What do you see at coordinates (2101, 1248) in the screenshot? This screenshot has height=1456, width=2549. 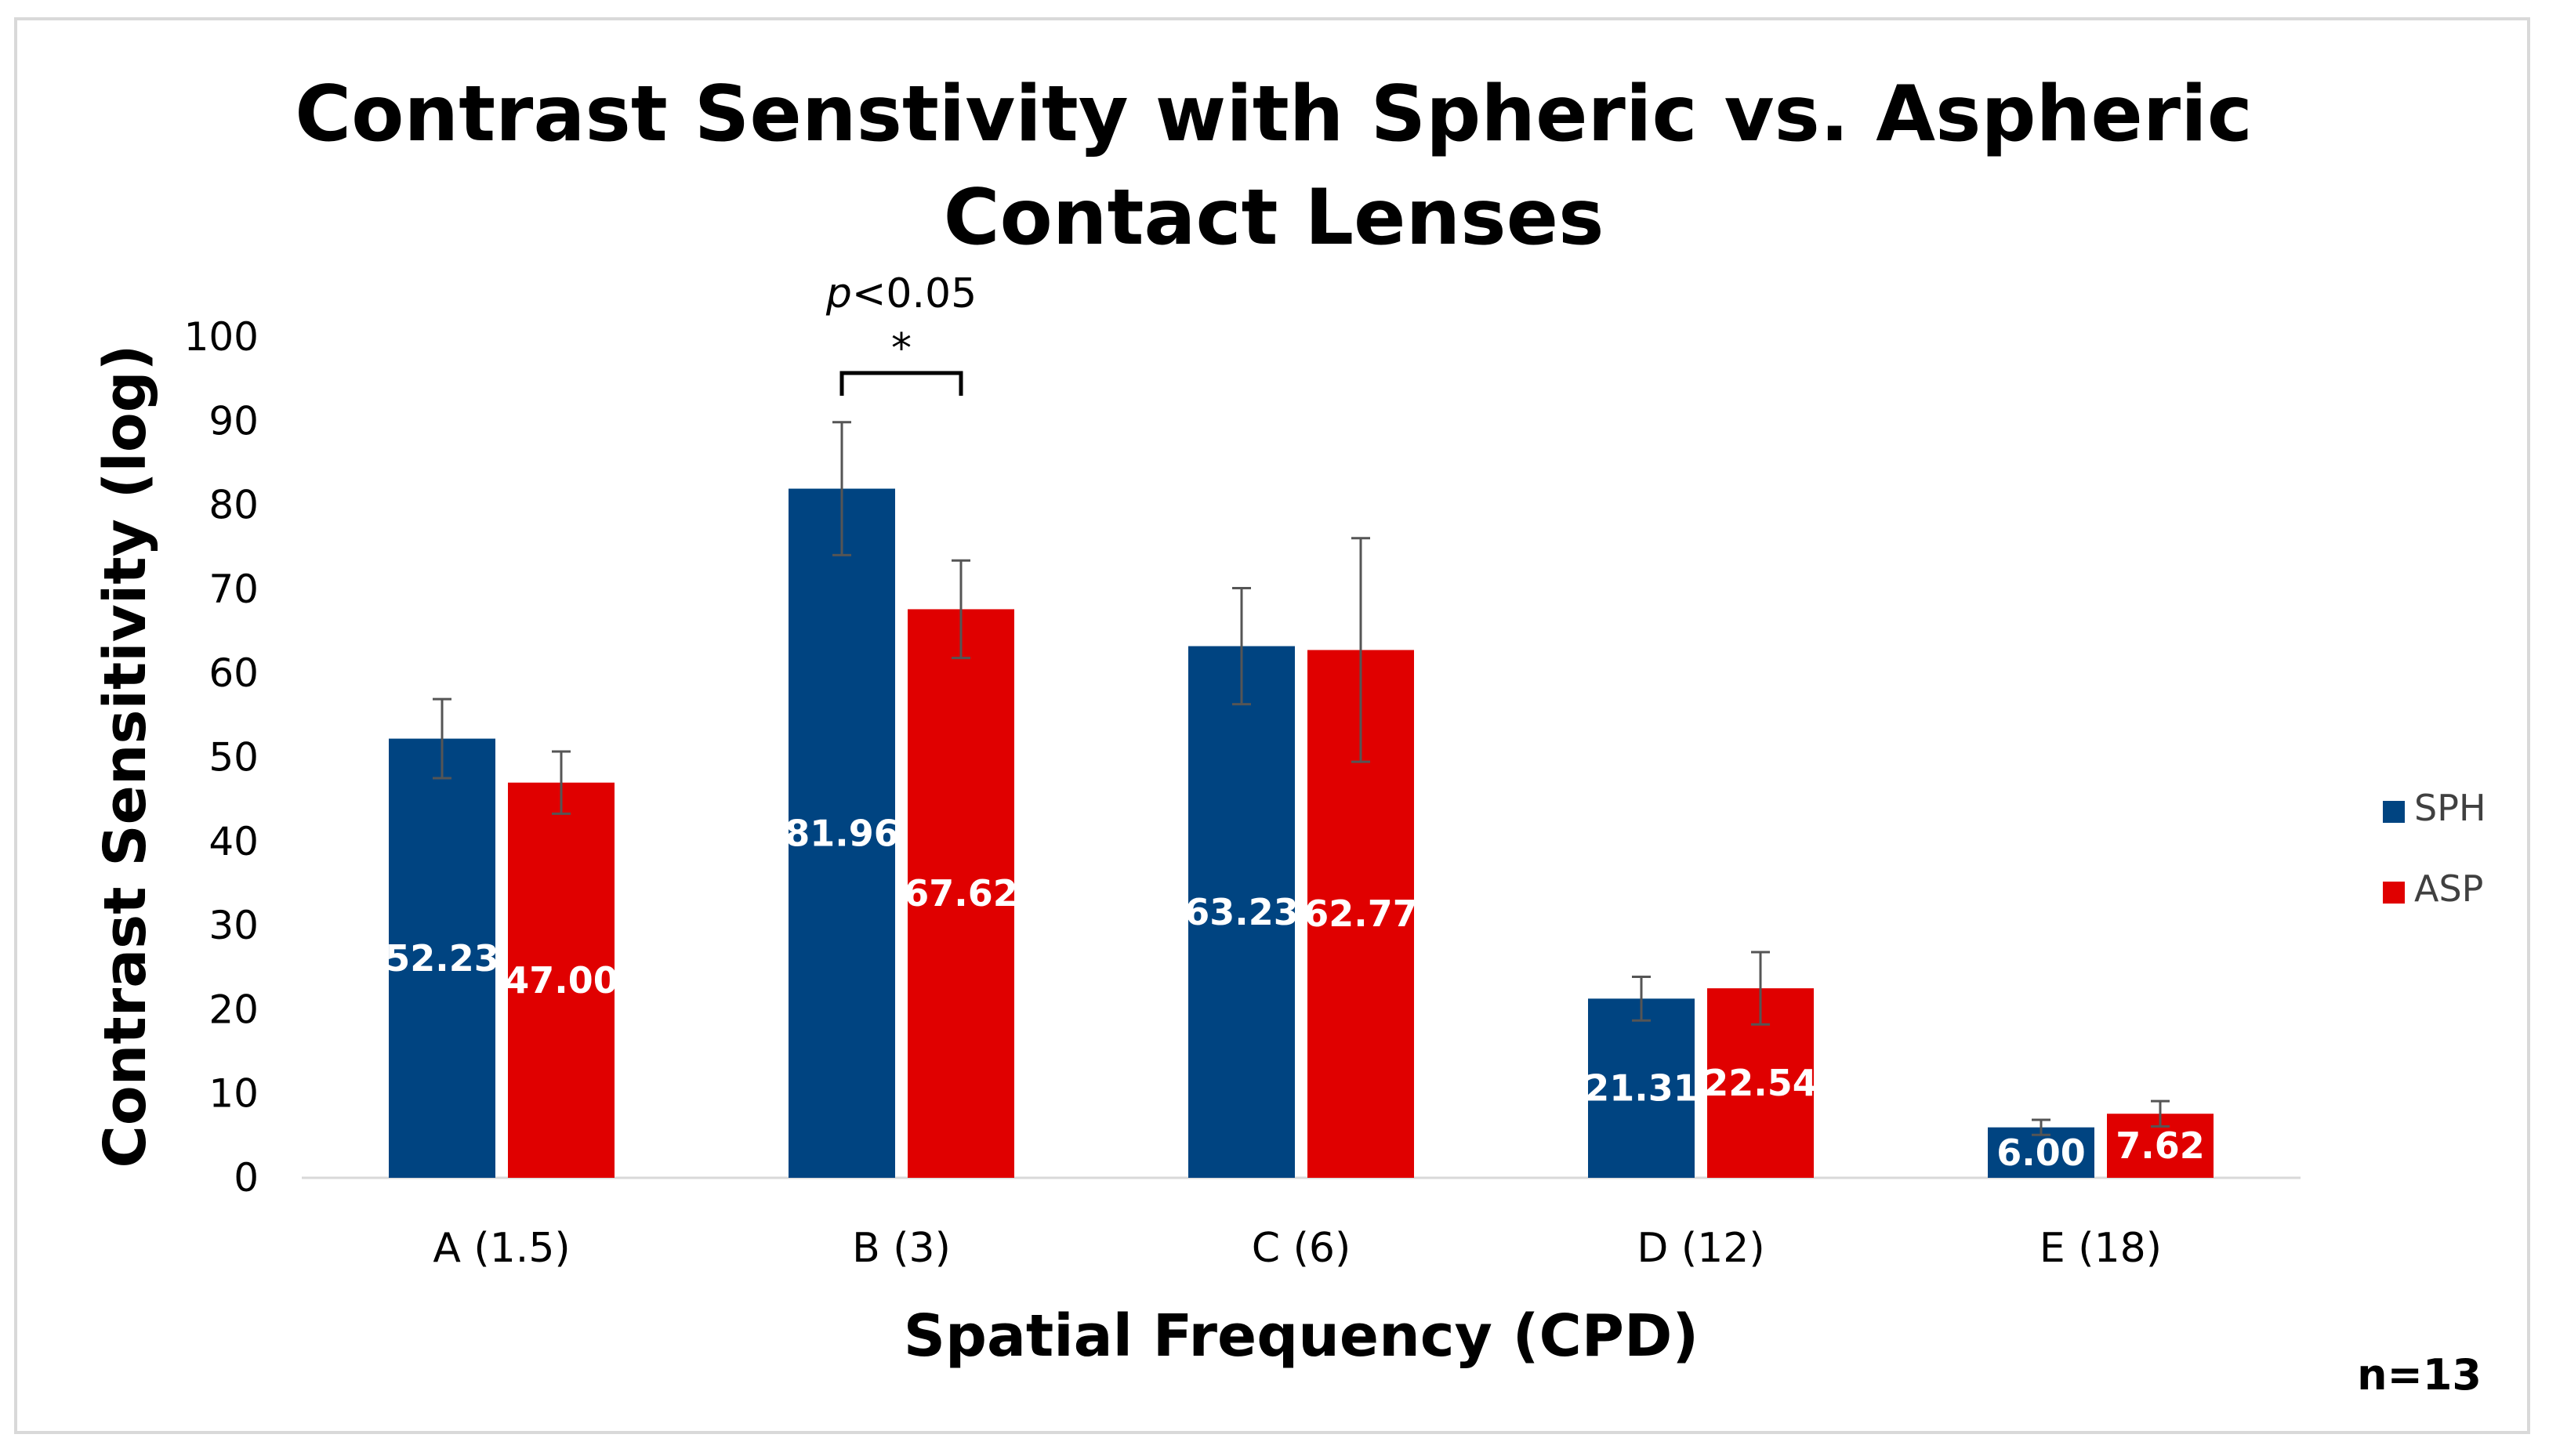 I see `x-tick-label: E (18)` at bounding box center [2101, 1248].